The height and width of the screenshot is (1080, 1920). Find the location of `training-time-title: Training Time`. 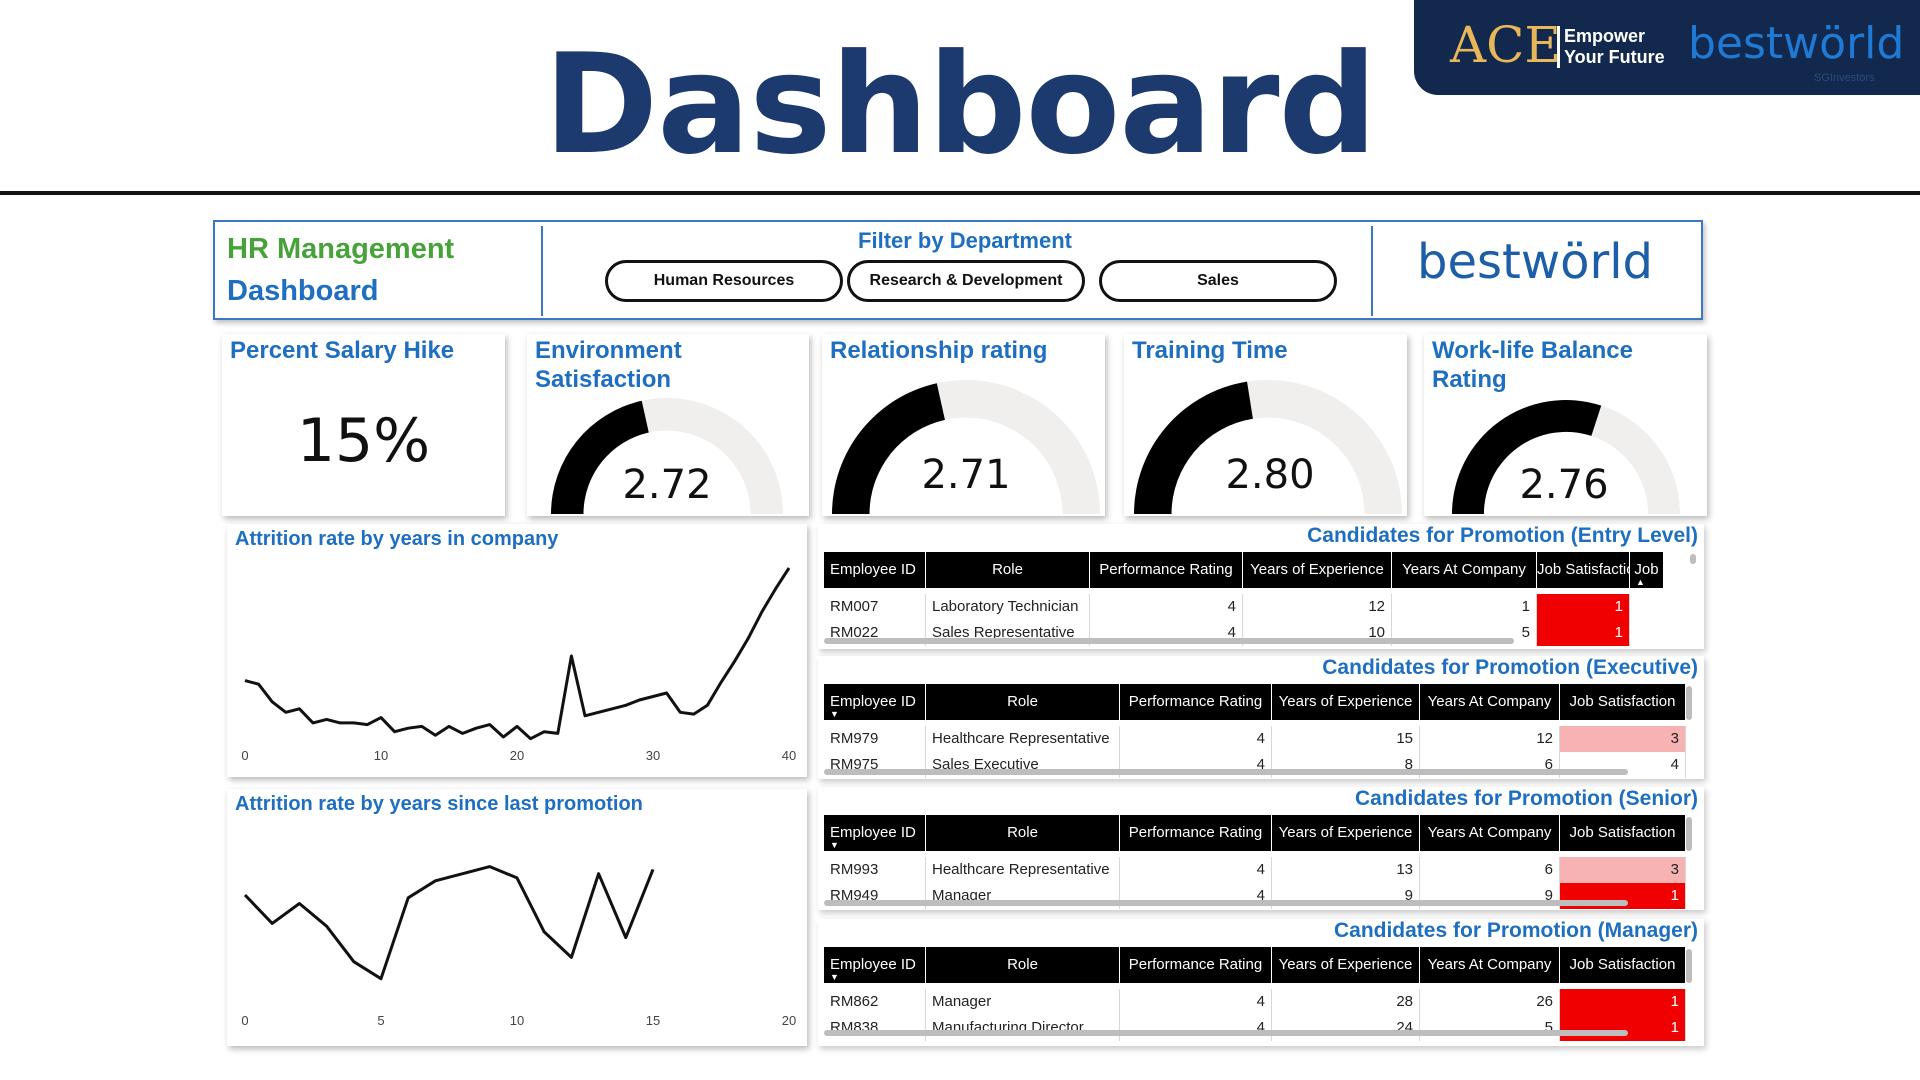

training-time-title: Training Time is located at coordinates (1210, 350).